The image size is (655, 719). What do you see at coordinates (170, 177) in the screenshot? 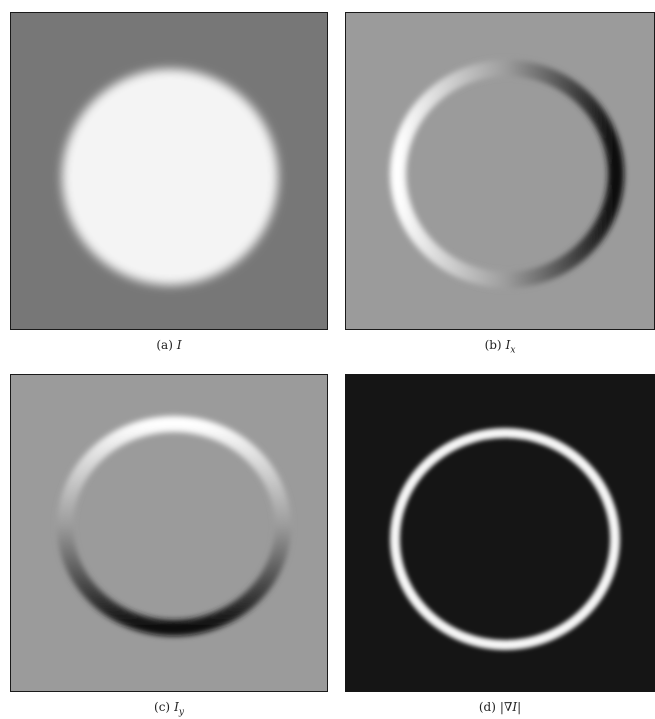
I see `panel-a-disc` at bounding box center [170, 177].